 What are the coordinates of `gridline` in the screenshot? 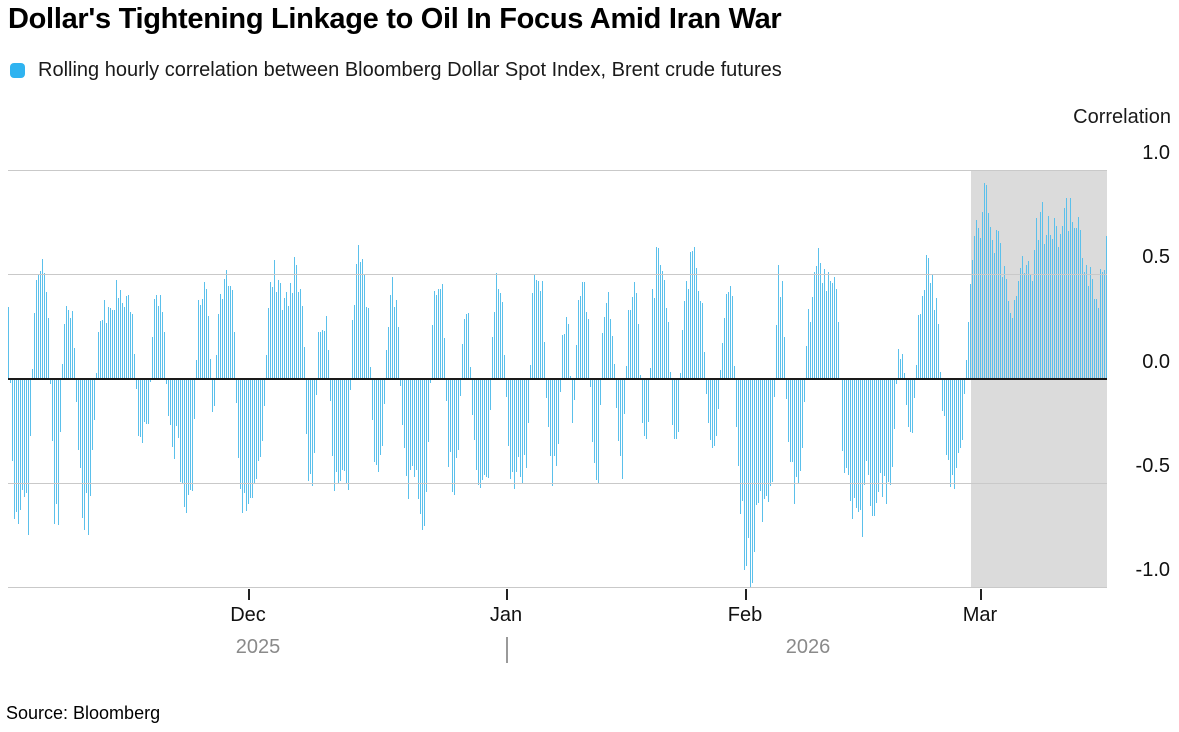 It's located at (557, 170).